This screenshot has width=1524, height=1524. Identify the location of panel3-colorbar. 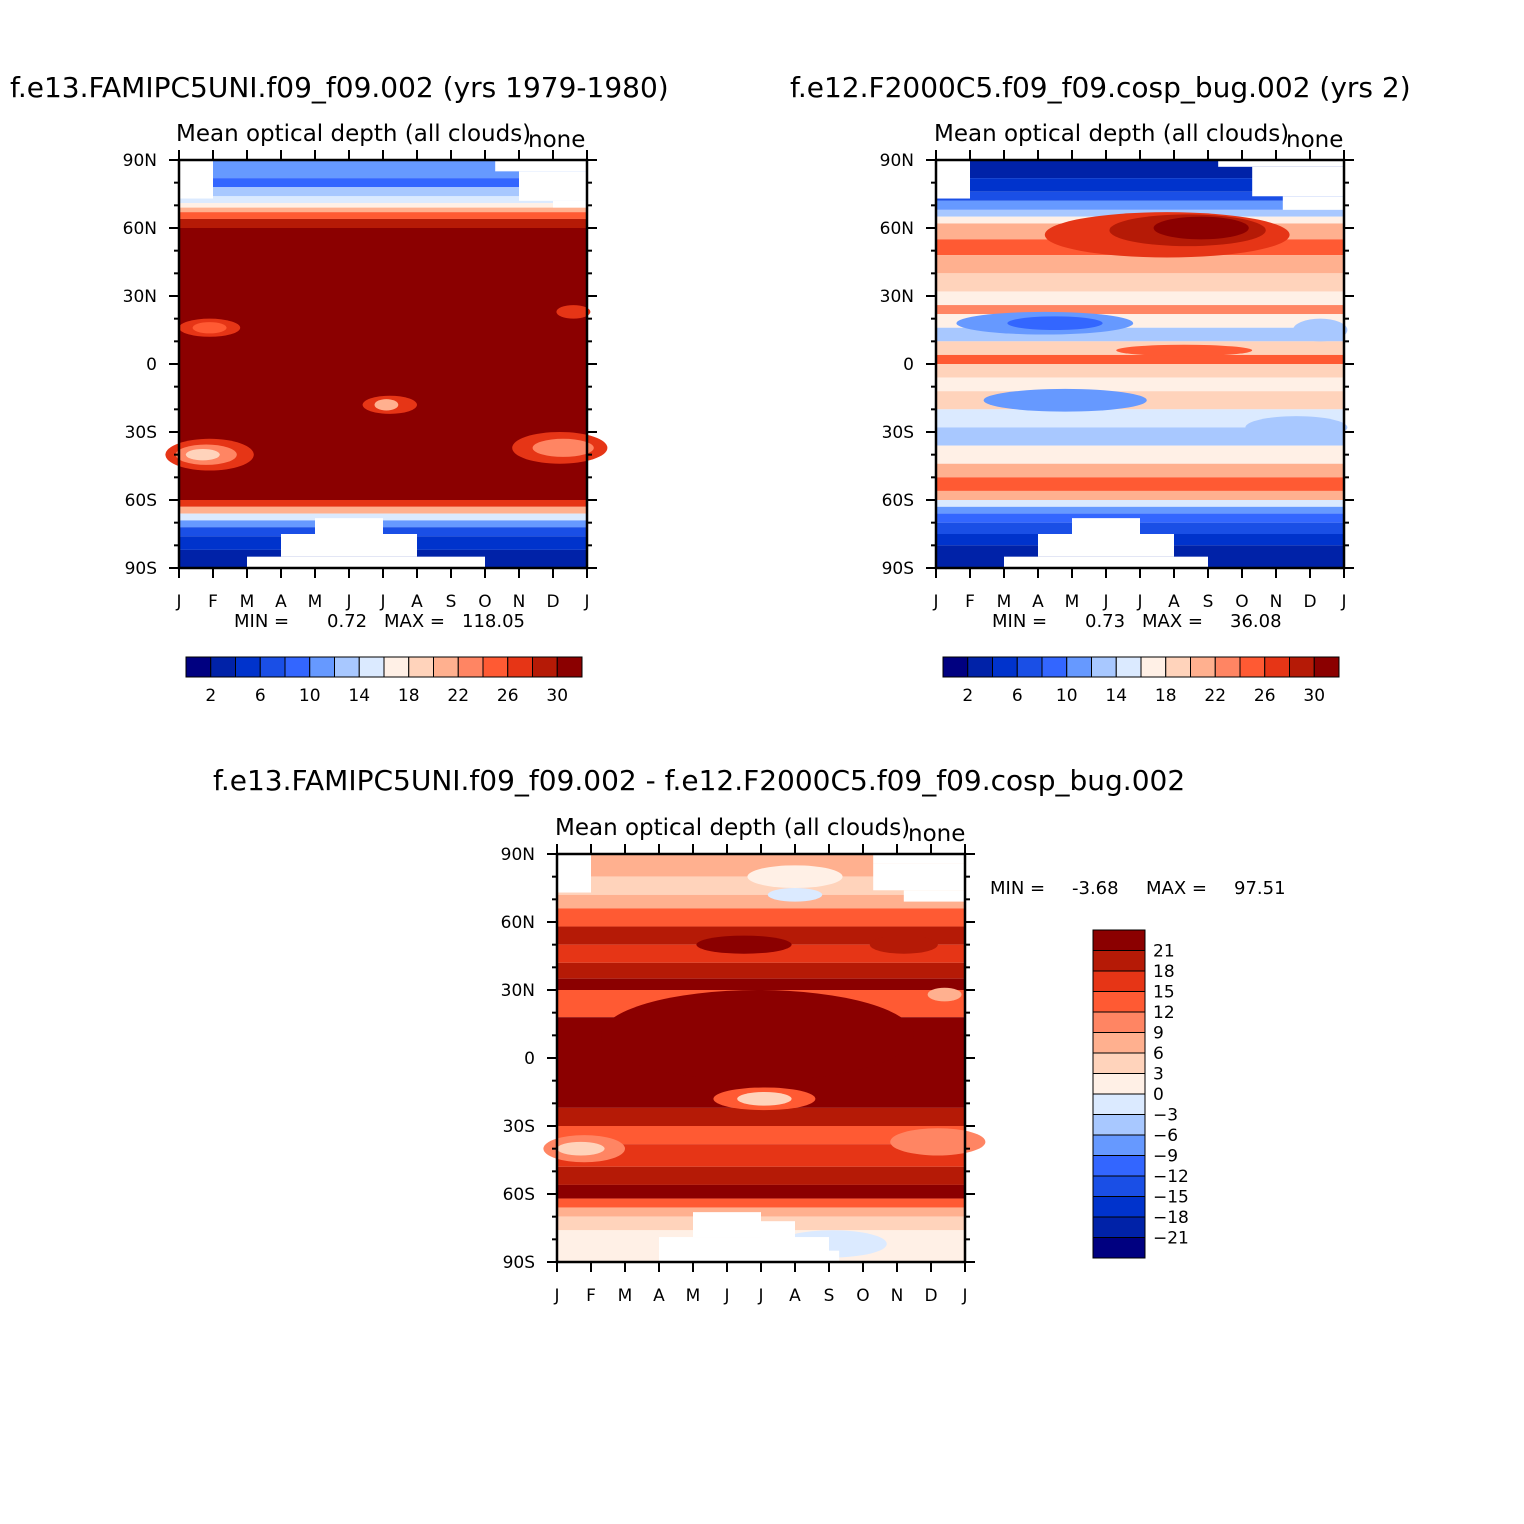
(1119, 1094).